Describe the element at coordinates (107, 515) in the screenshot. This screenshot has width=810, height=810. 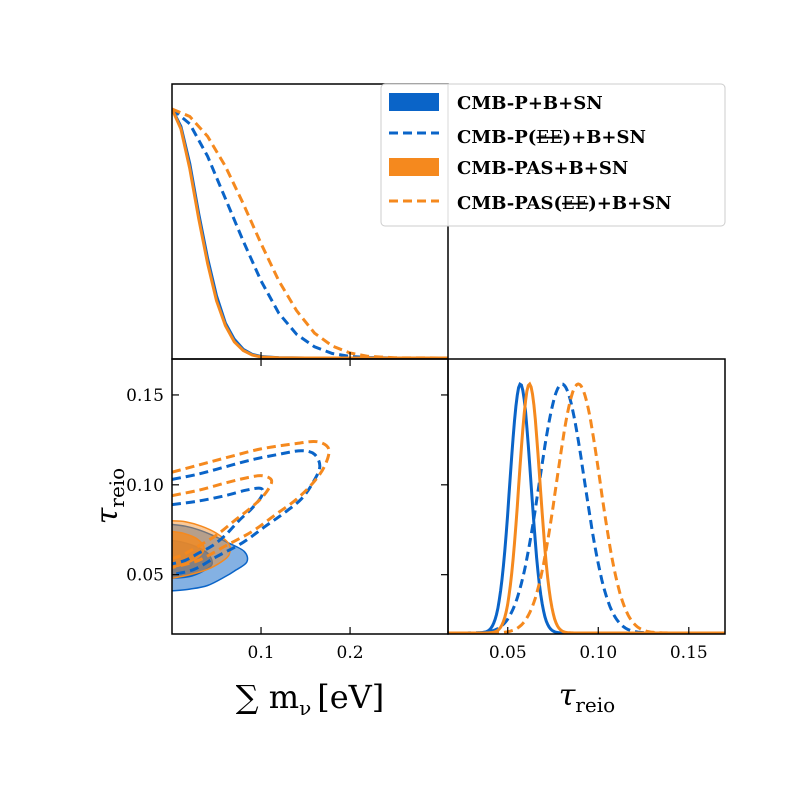
I see `y-axis-label-symbol: τ` at that location.